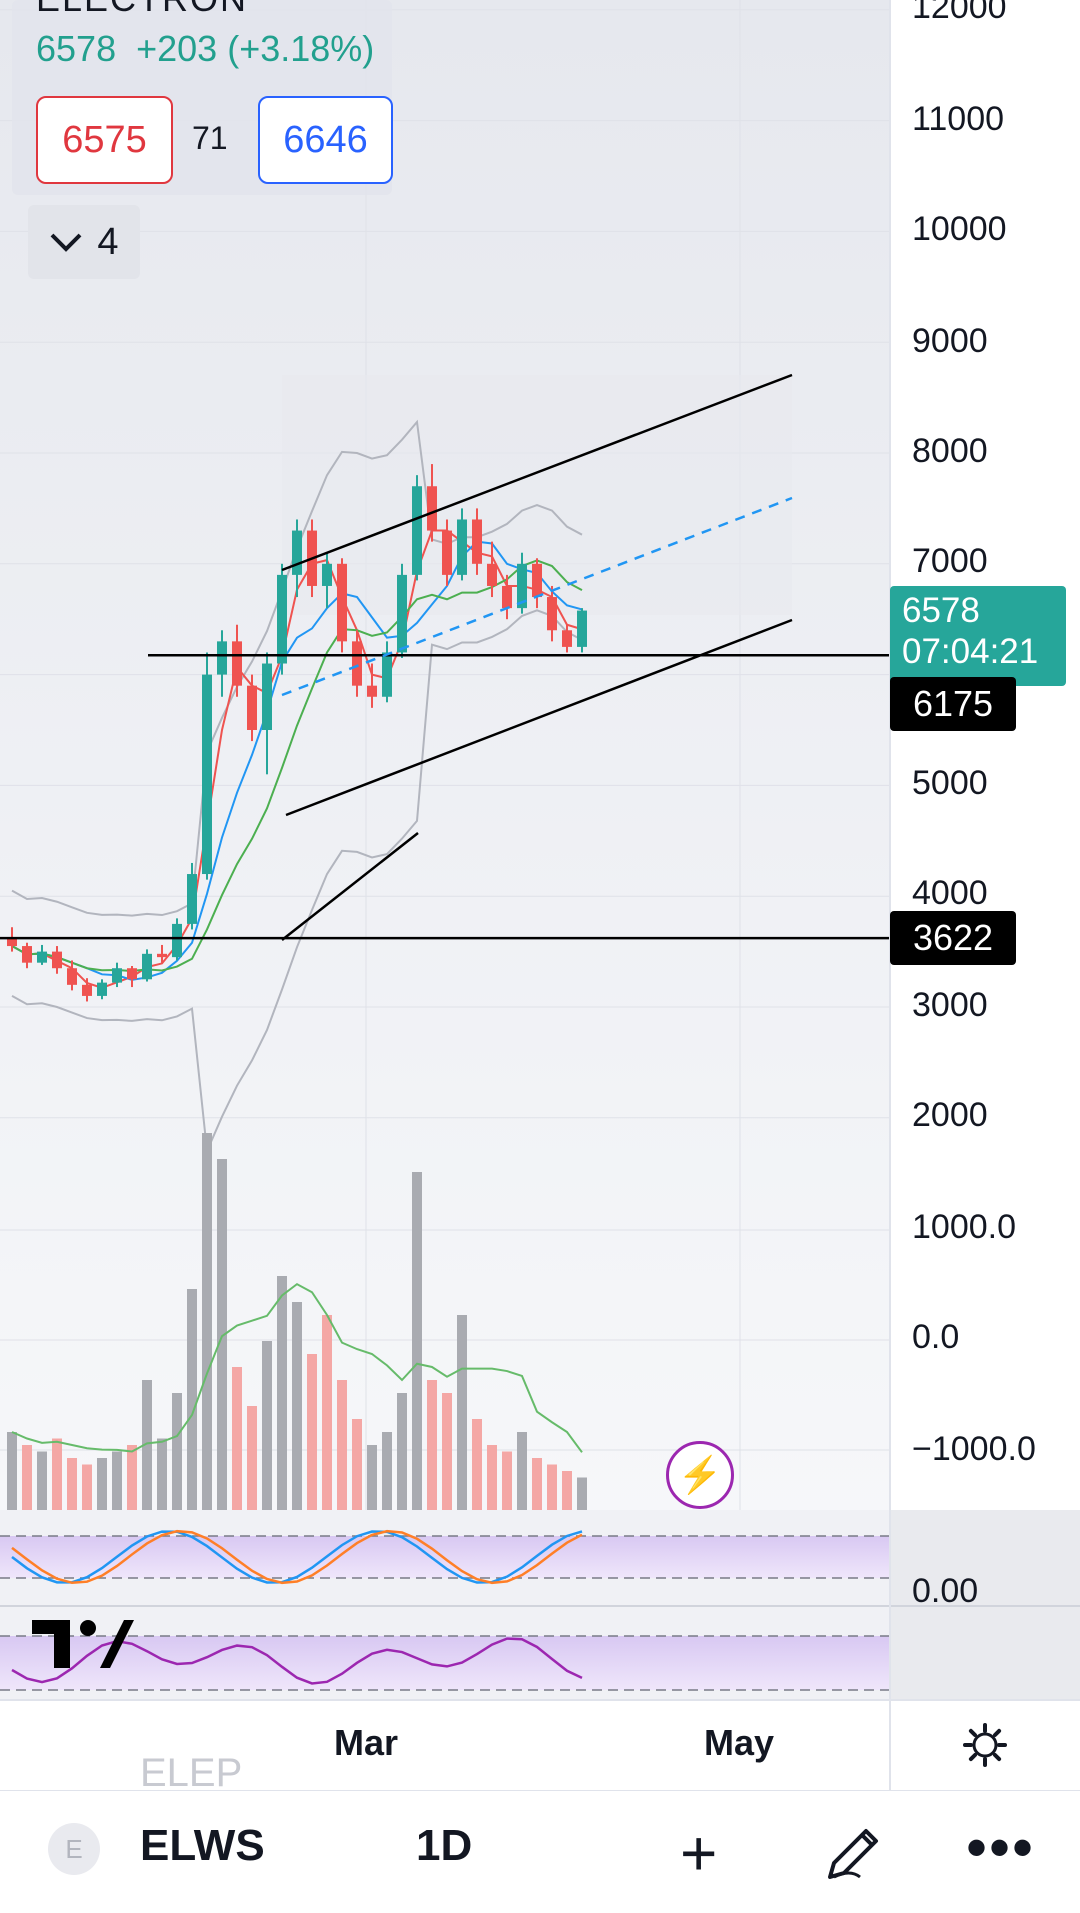 The image size is (1080, 1913). What do you see at coordinates (297, 1661) in the screenshot?
I see `rsi-line` at bounding box center [297, 1661].